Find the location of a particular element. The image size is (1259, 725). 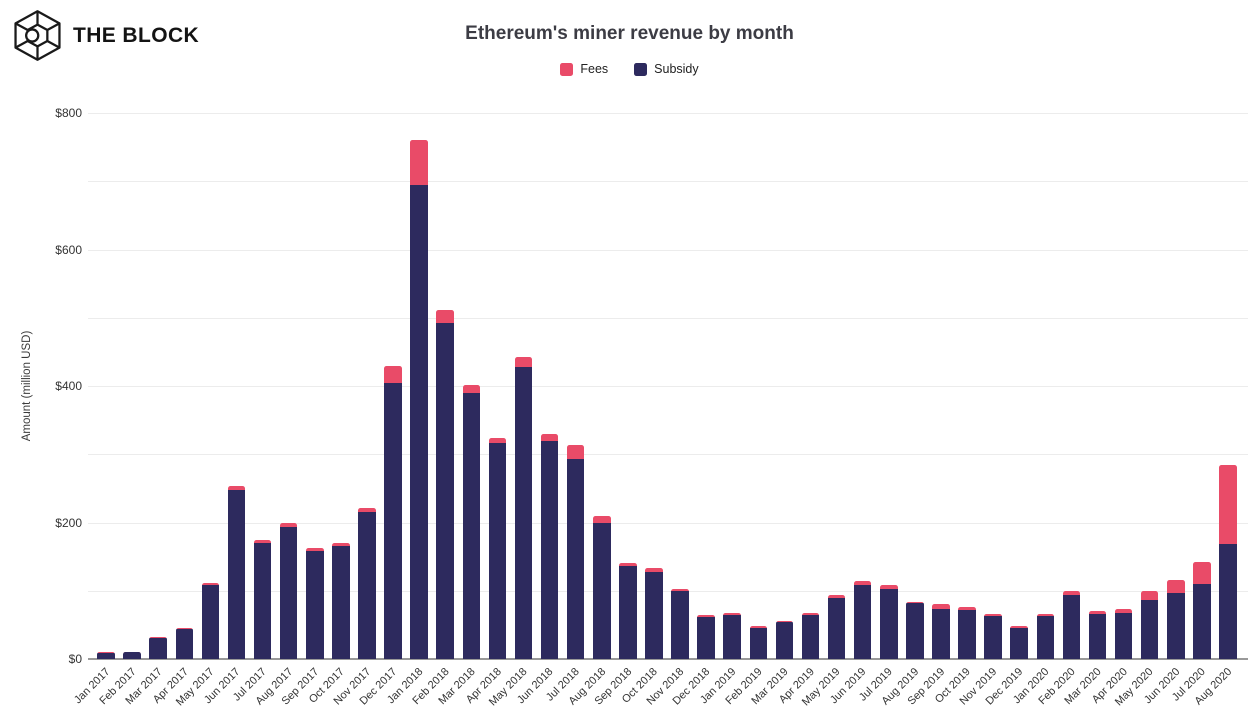

bar-jun-2019-fees is located at coordinates (862, 582).